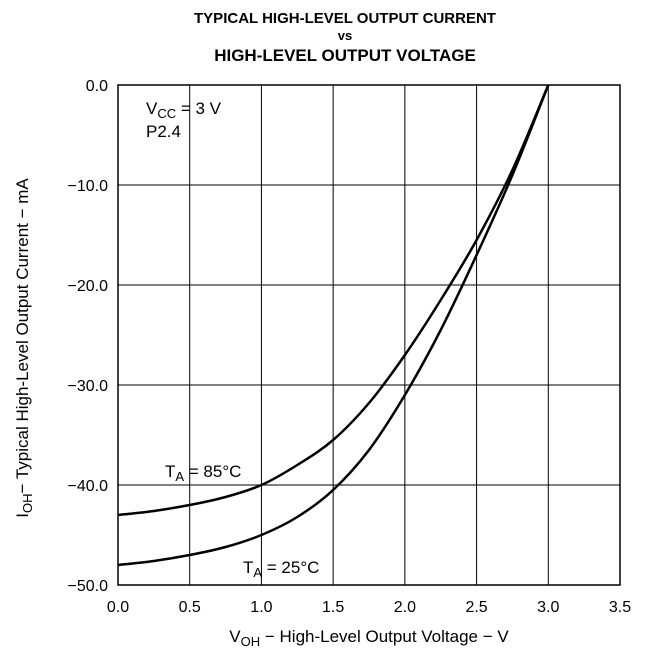  Describe the element at coordinates (88, 186) in the screenshot. I see `y-tick-label: −10.0` at that location.